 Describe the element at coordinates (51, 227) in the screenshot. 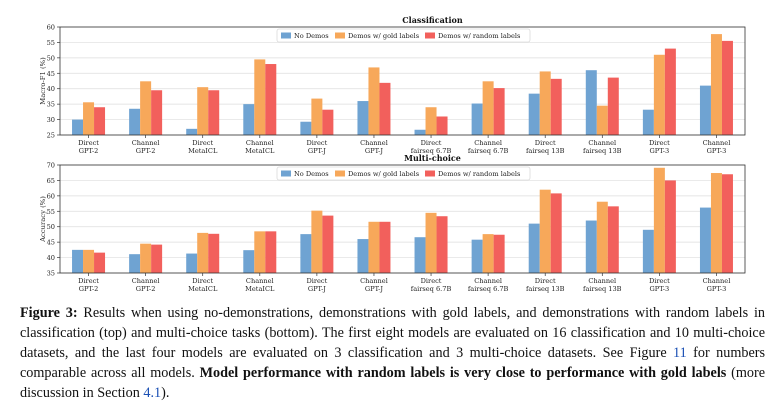

I see `y-tick-label: 50` at that location.